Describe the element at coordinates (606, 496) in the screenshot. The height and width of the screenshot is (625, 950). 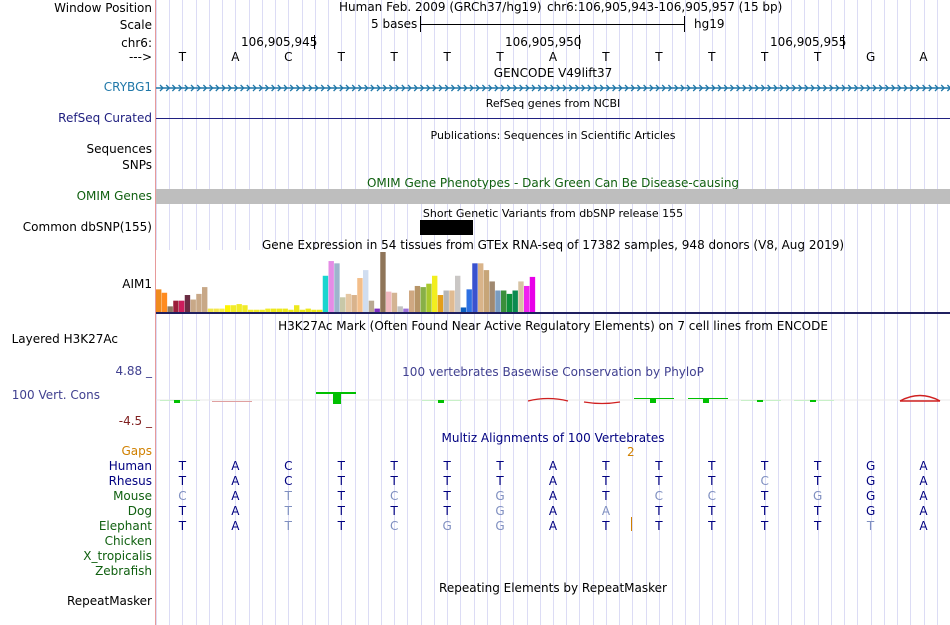
I see `alignment-base-mouse: T` at that location.